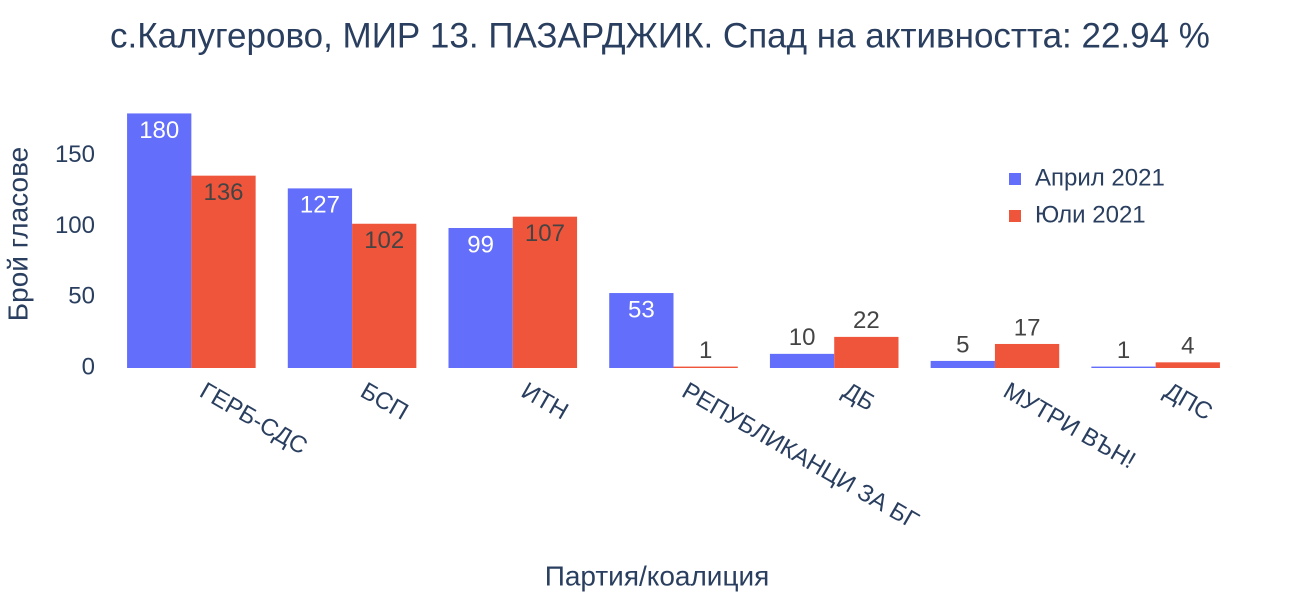 Image resolution: width=1300 pixels, height=600 pixels. What do you see at coordinates (545, 401) in the screenshot?
I see `x-tick-label: ИТН` at bounding box center [545, 401].